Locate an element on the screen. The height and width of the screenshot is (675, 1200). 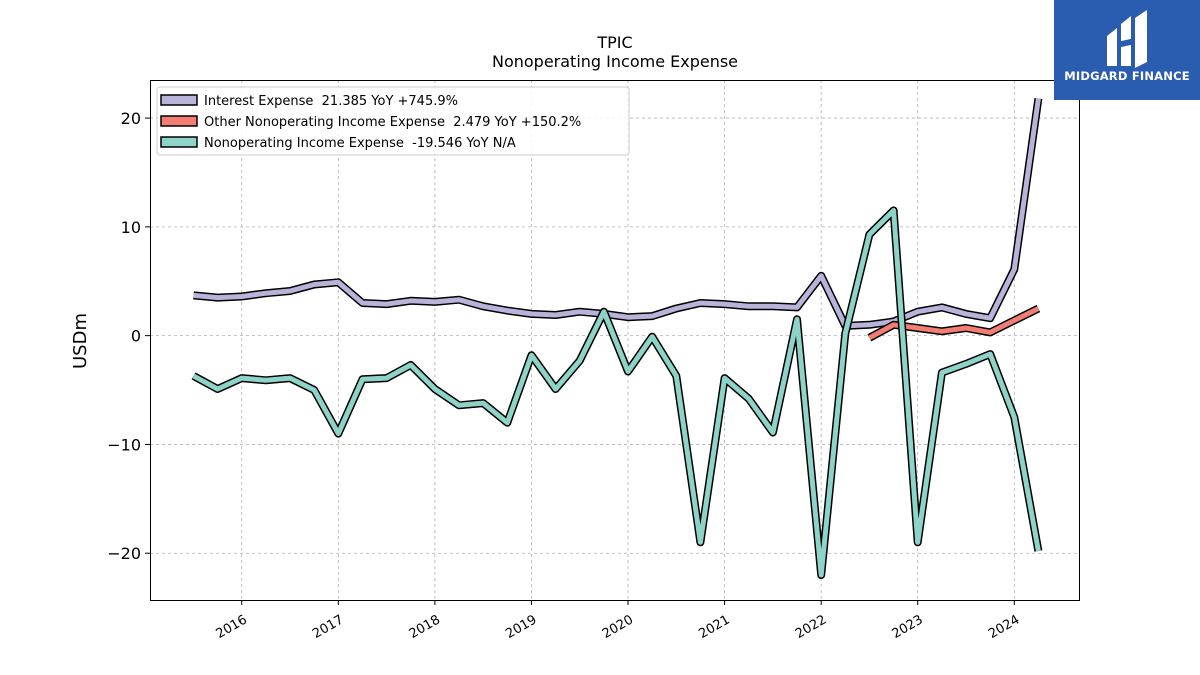
chart-subtitle: Nonoperating Income Expense is located at coordinates (615, 61).